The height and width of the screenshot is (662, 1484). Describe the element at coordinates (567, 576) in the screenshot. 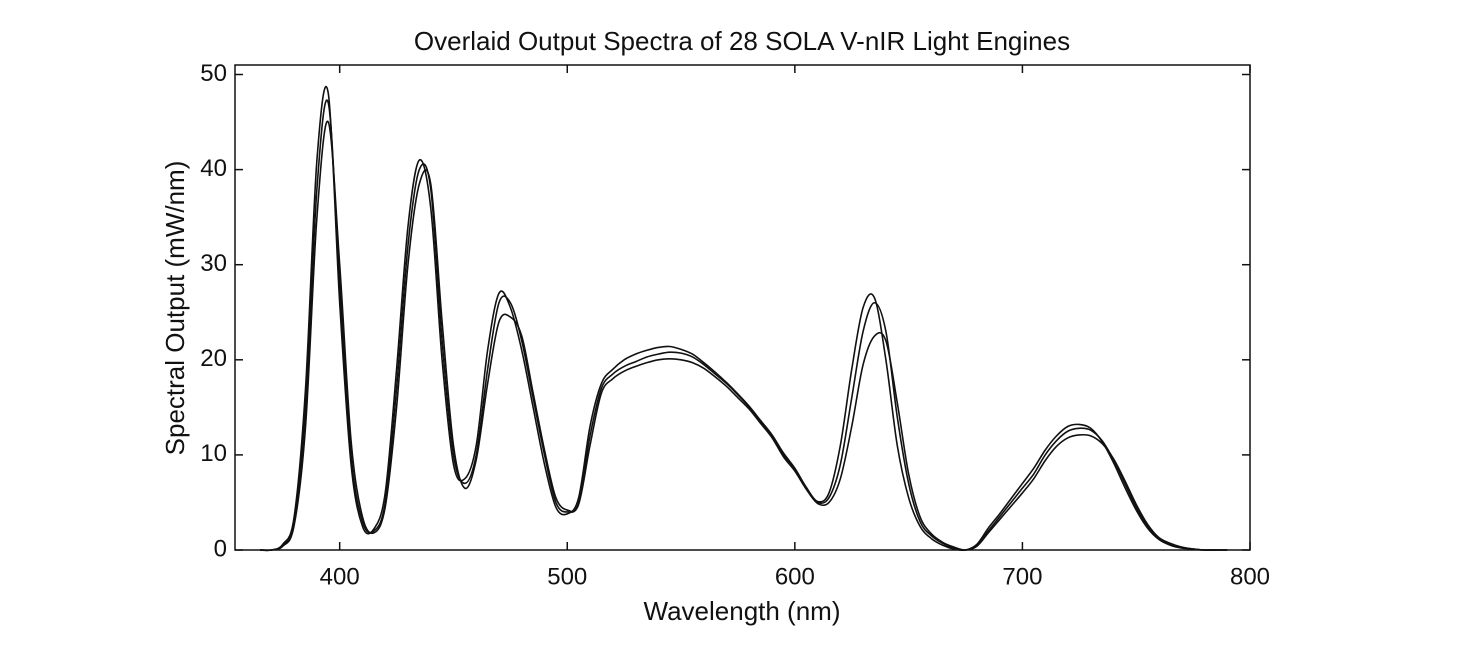

I see `x-tick-label: 500` at that location.